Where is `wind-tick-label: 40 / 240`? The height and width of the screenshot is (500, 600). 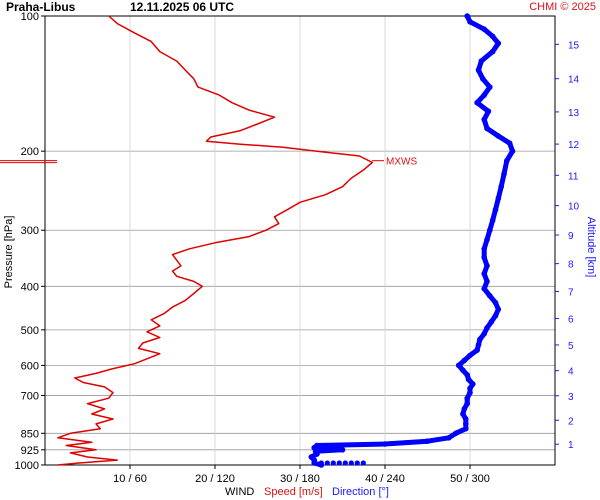
wind-tick-label: 40 / 240 is located at coordinates (385, 479).